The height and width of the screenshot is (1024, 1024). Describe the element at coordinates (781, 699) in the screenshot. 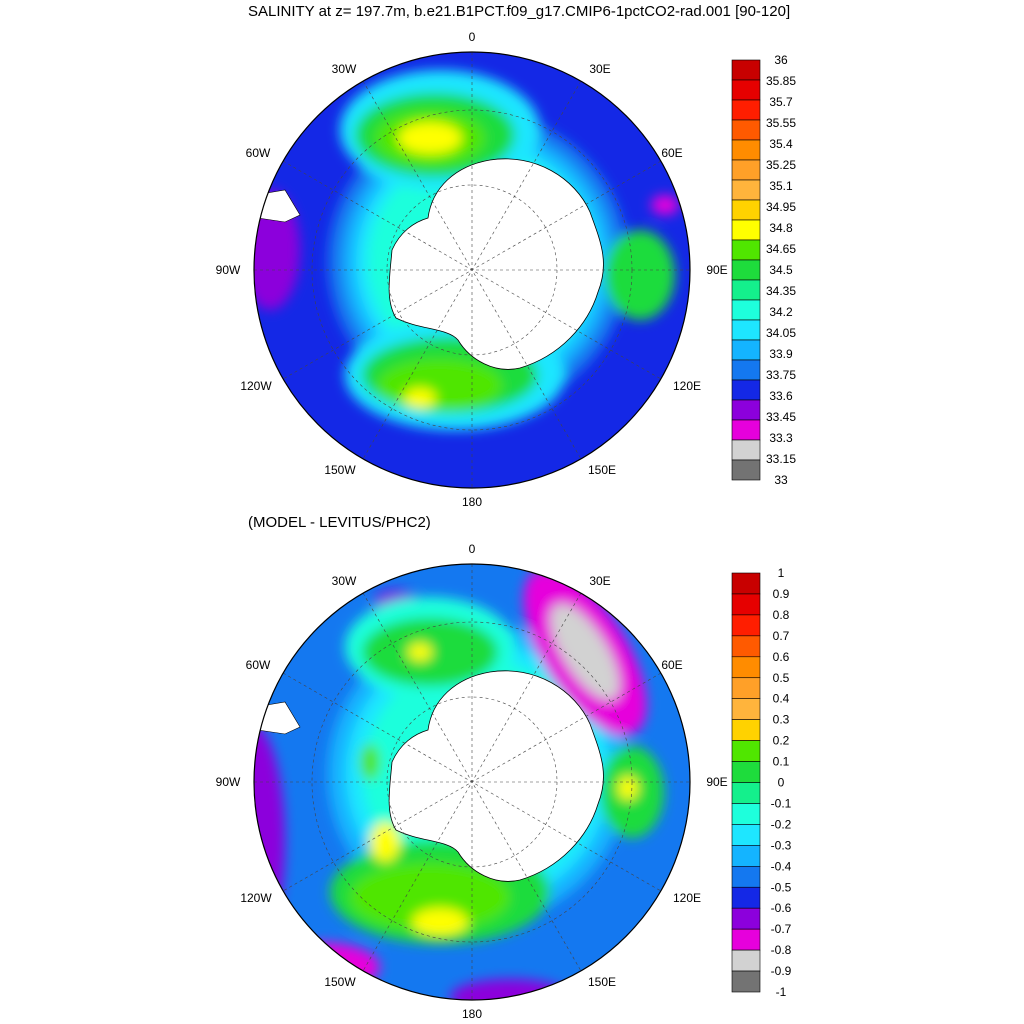

I see `colorbar-tick-label: 0.4` at that location.